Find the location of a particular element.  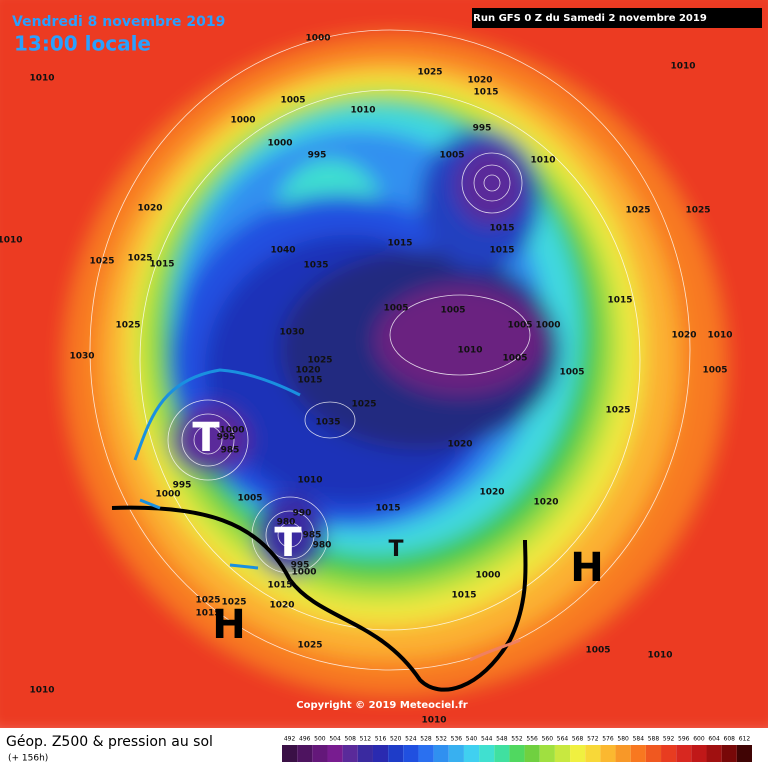

forecast-time: 13:00 locale is located at coordinates (82, 44).